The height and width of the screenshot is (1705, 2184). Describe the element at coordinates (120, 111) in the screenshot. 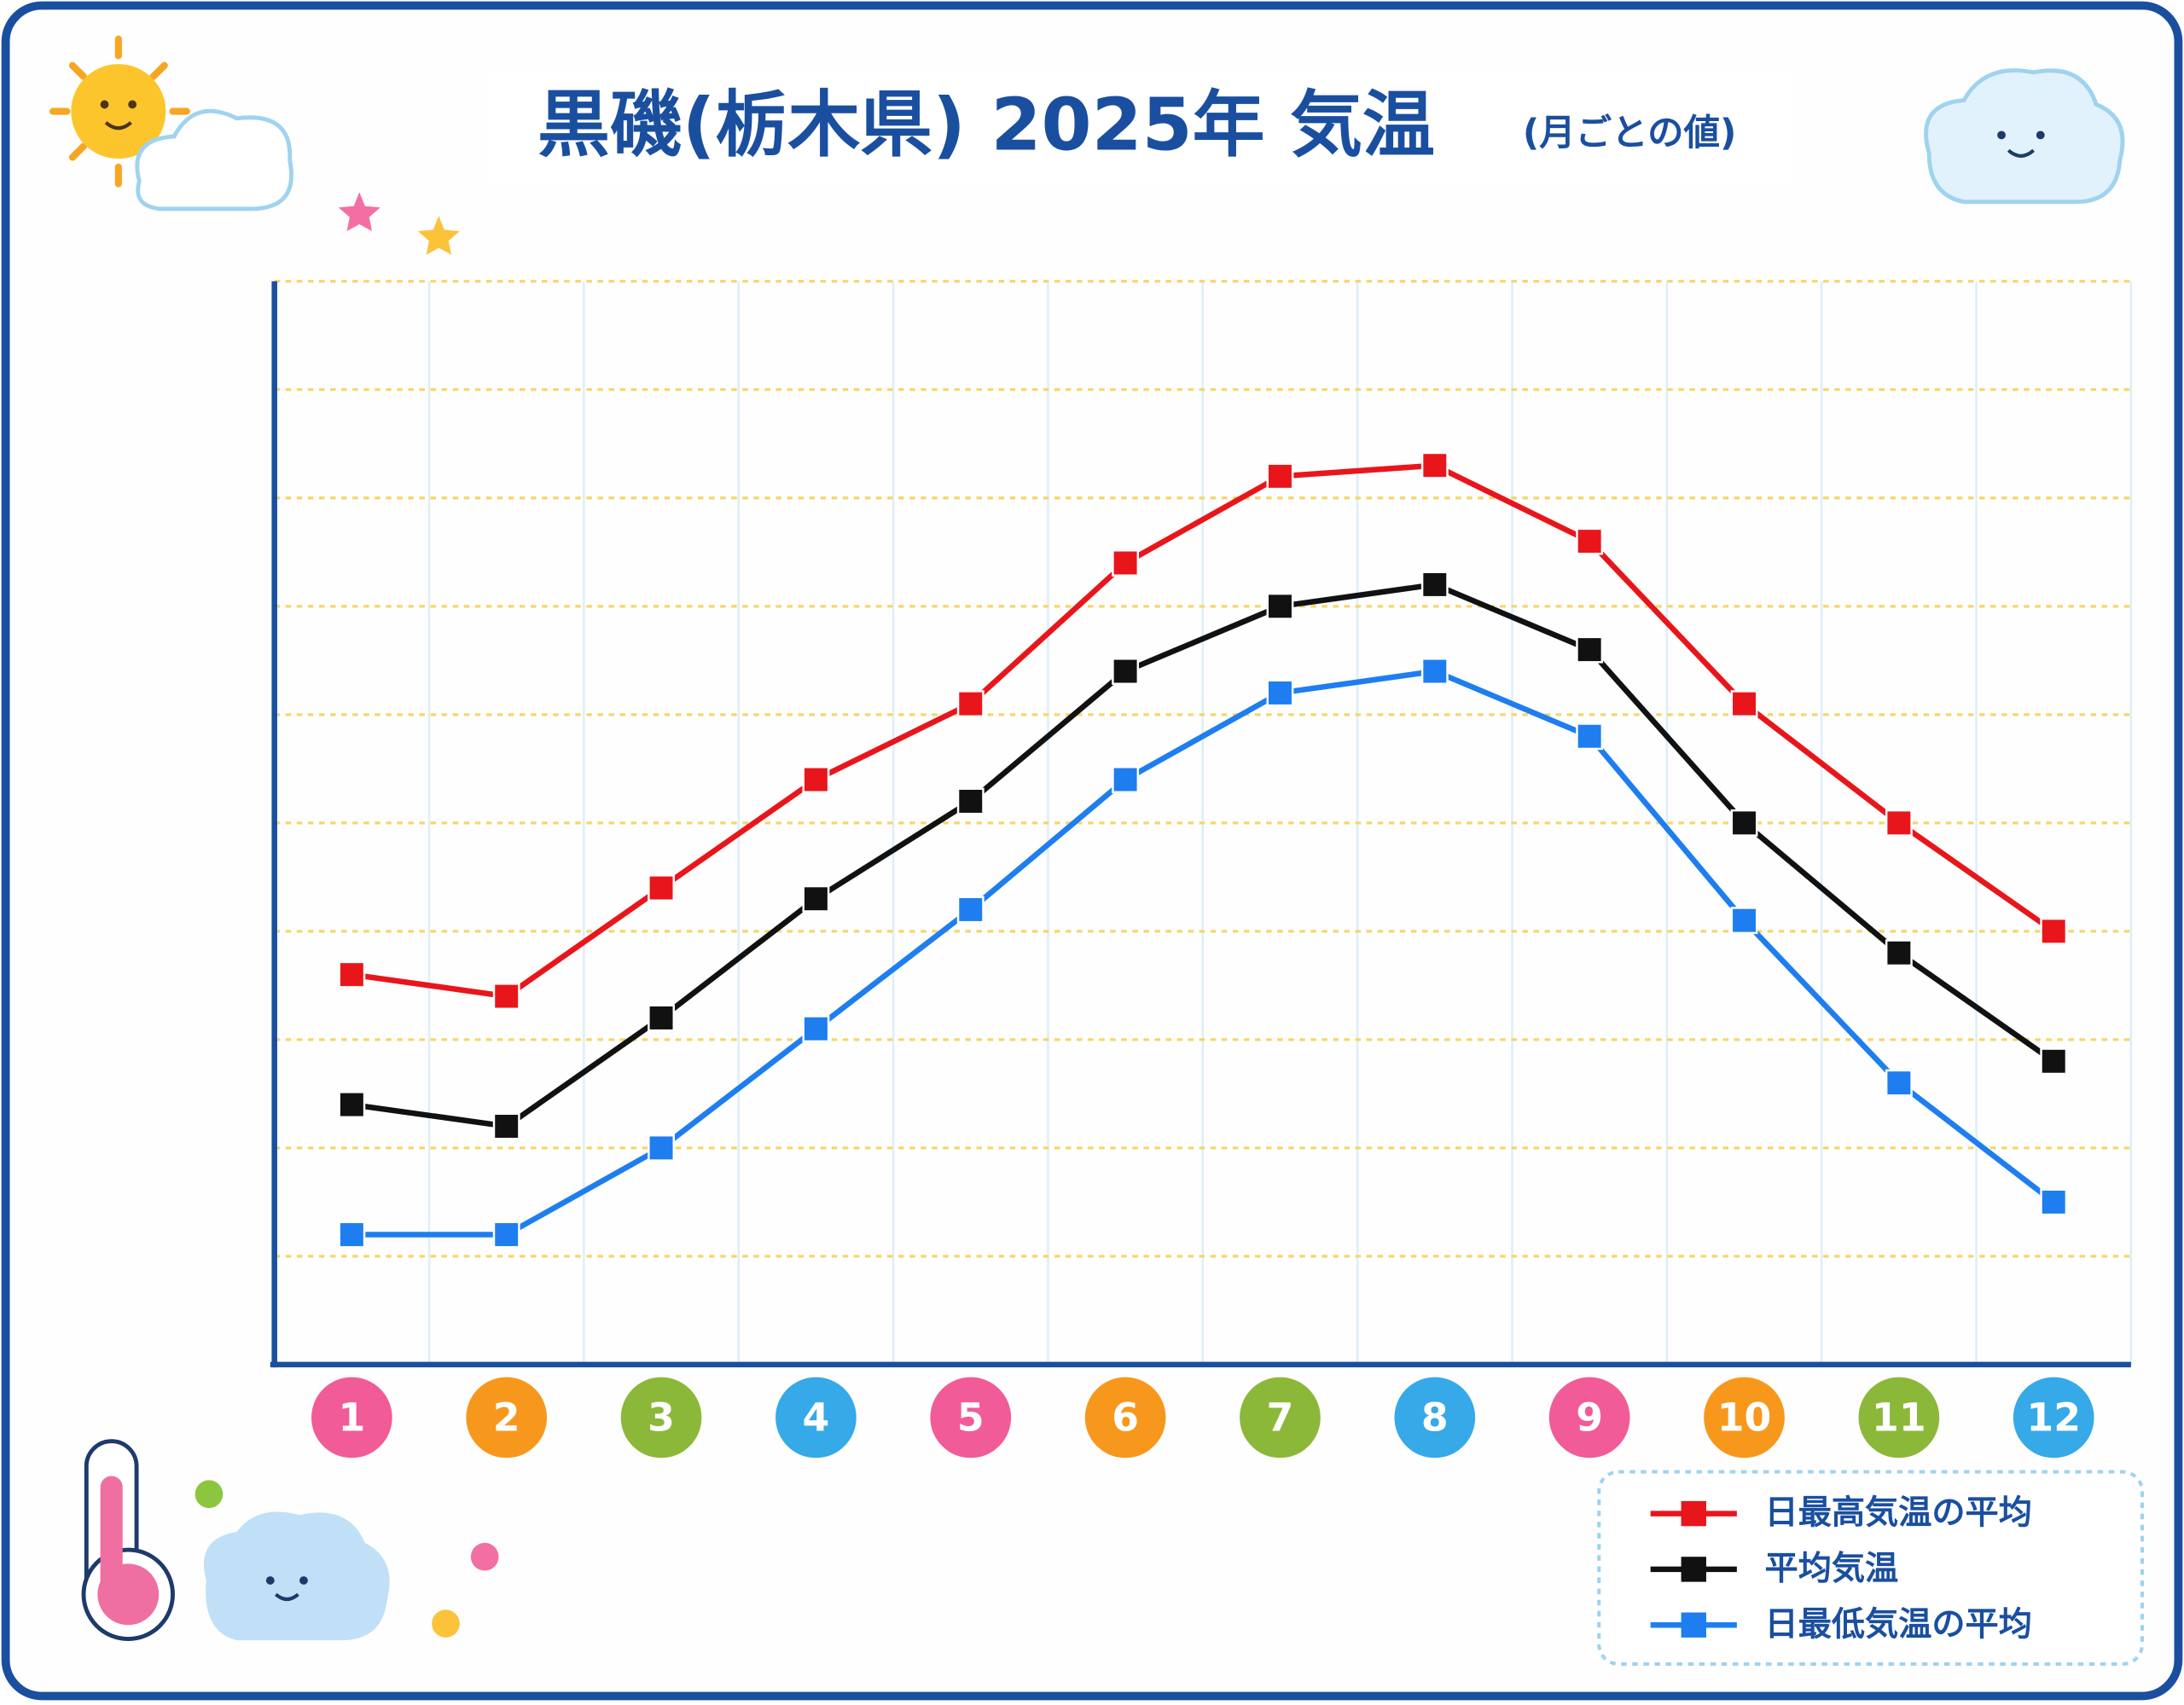

I see `sun` at that location.